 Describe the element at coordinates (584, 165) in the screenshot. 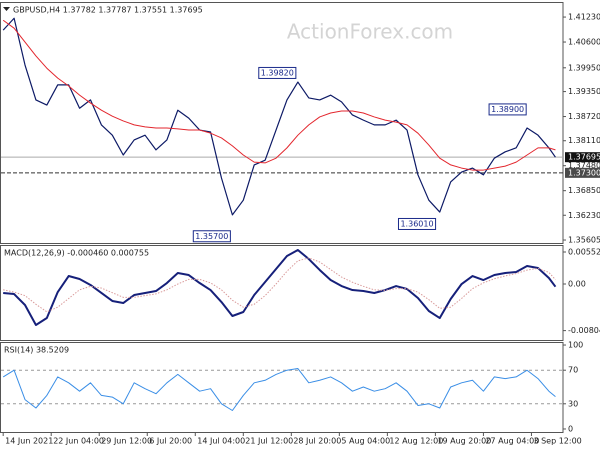

I see `y-tick-label: 1.37480` at that location.